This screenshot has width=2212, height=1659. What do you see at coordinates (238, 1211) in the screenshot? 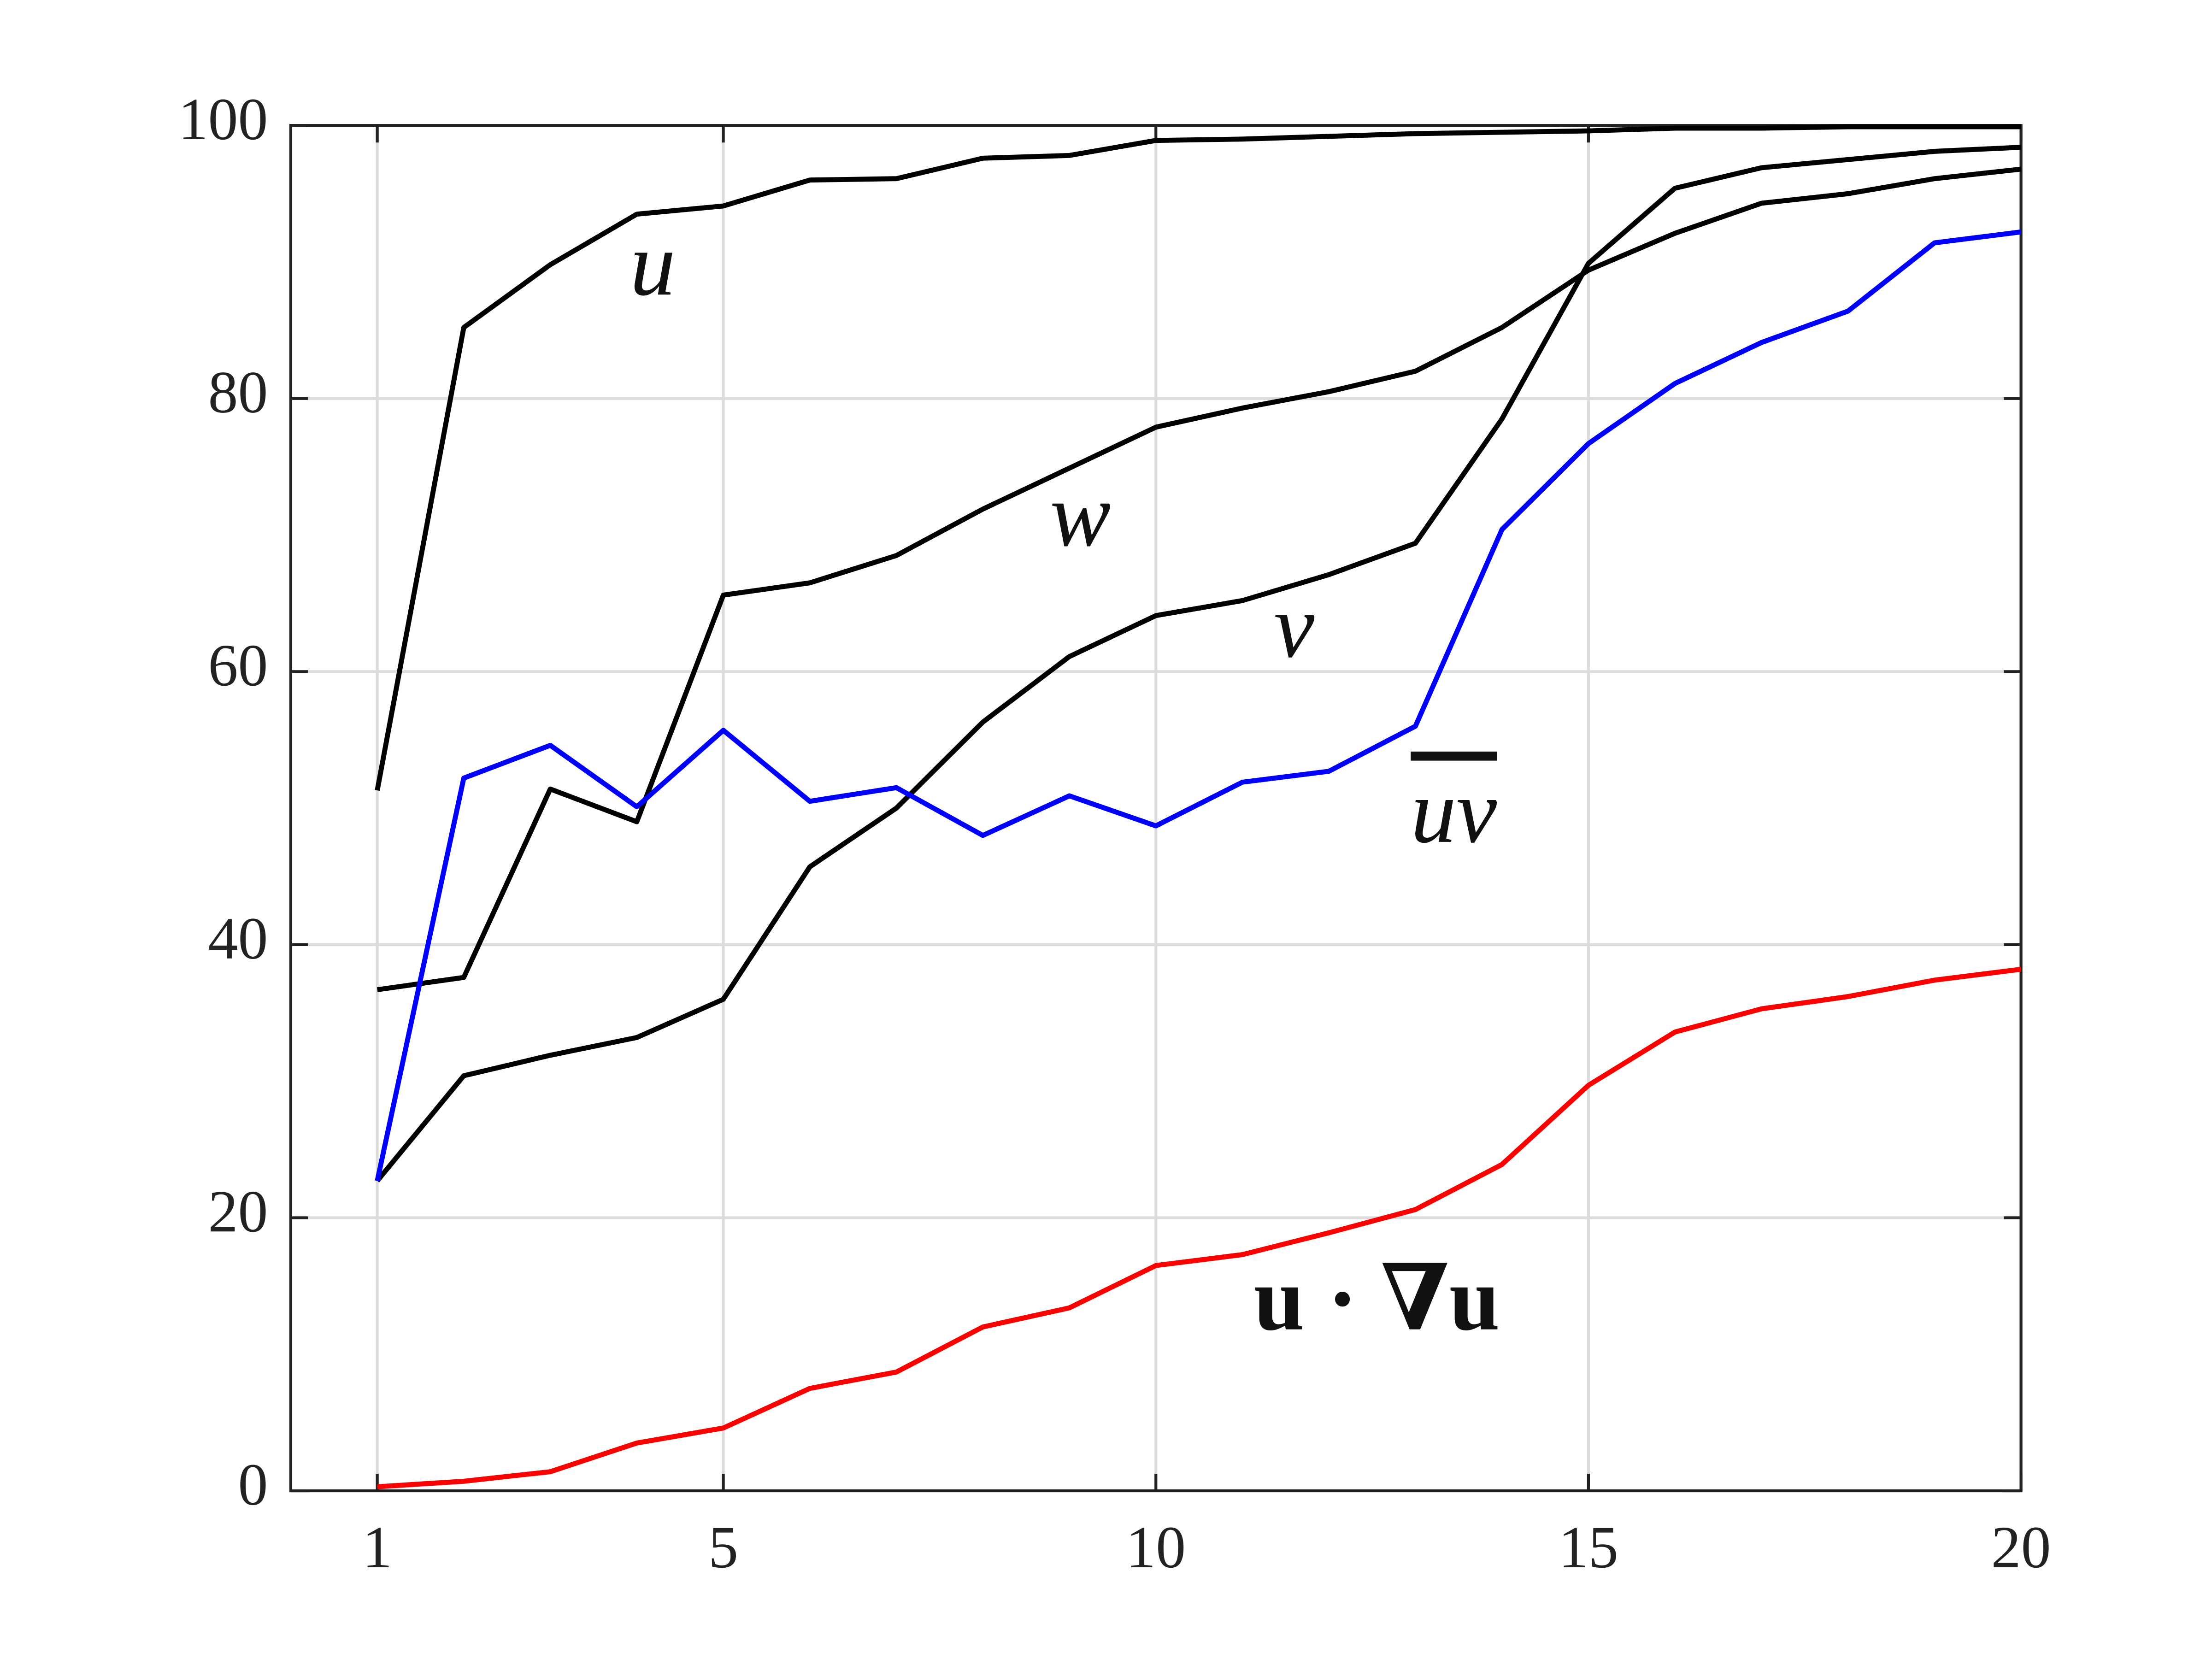
I see `y-tick-label: 20` at bounding box center [238, 1211].